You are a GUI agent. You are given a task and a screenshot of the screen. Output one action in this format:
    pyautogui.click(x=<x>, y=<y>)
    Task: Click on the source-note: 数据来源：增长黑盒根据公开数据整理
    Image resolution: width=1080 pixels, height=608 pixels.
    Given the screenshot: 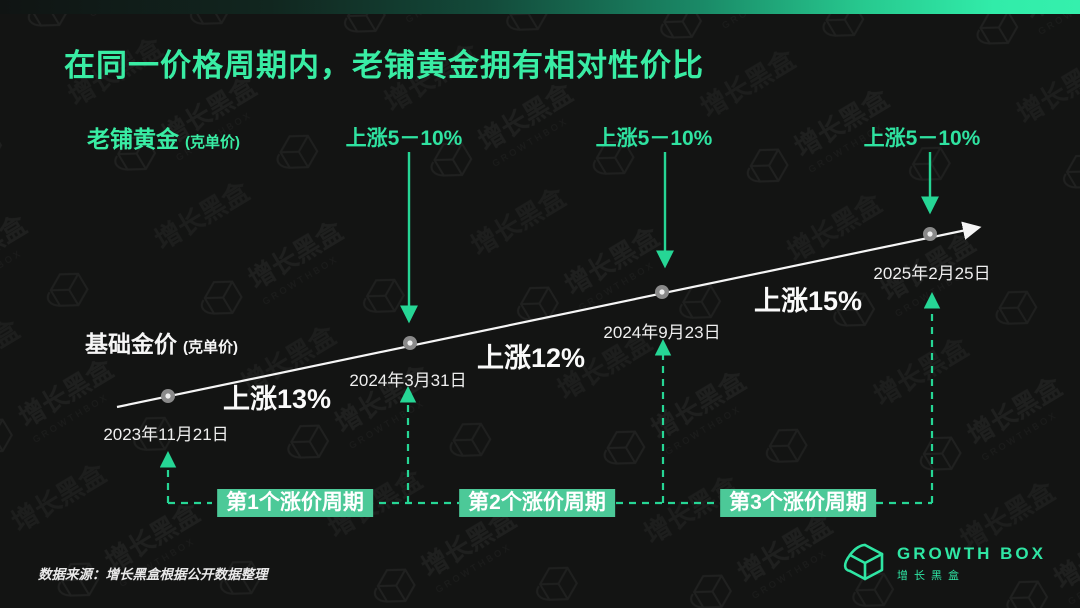 What is the action you would take?
    pyautogui.click(x=153, y=574)
    